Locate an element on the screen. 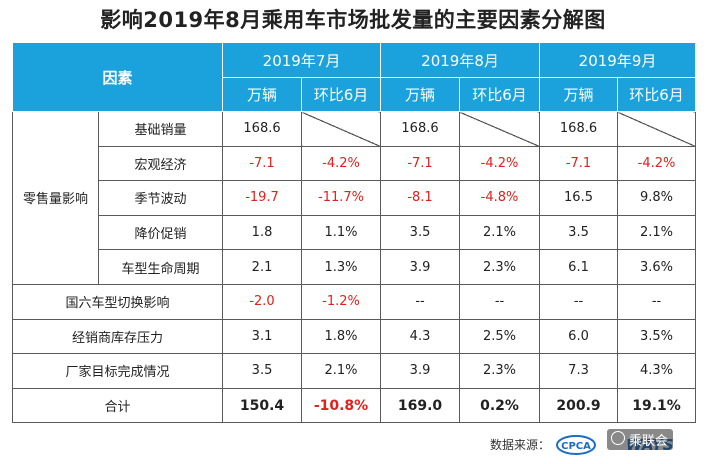 The width and height of the screenshot is (706, 464). table-cell: -2.0 is located at coordinates (262, 301).